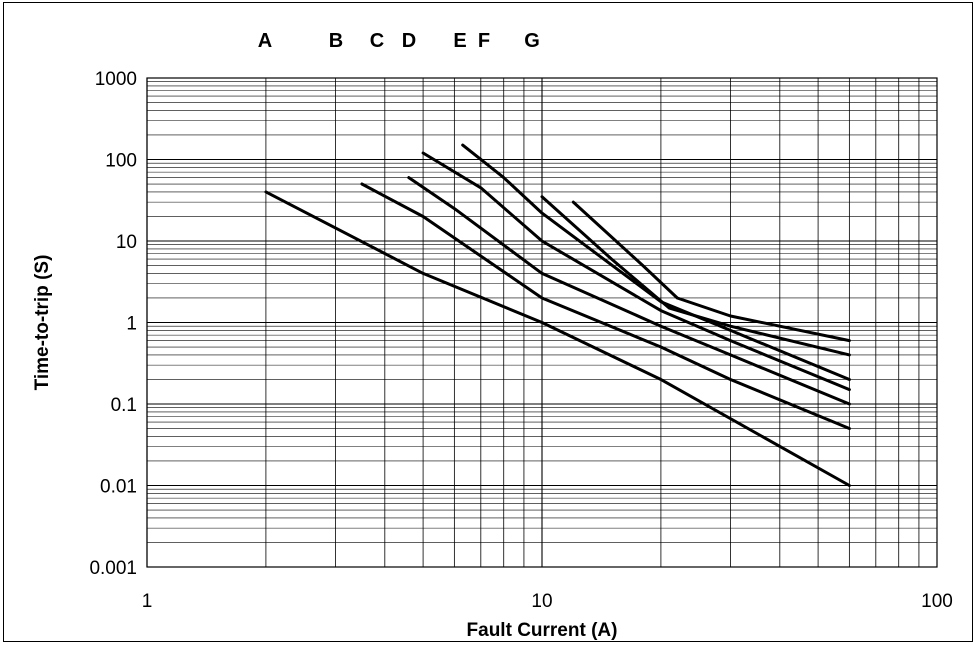 The width and height of the screenshot is (977, 646). What do you see at coordinates (121, 161) in the screenshot?
I see `y-tick-label: 100` at bounding box center [121, 161].